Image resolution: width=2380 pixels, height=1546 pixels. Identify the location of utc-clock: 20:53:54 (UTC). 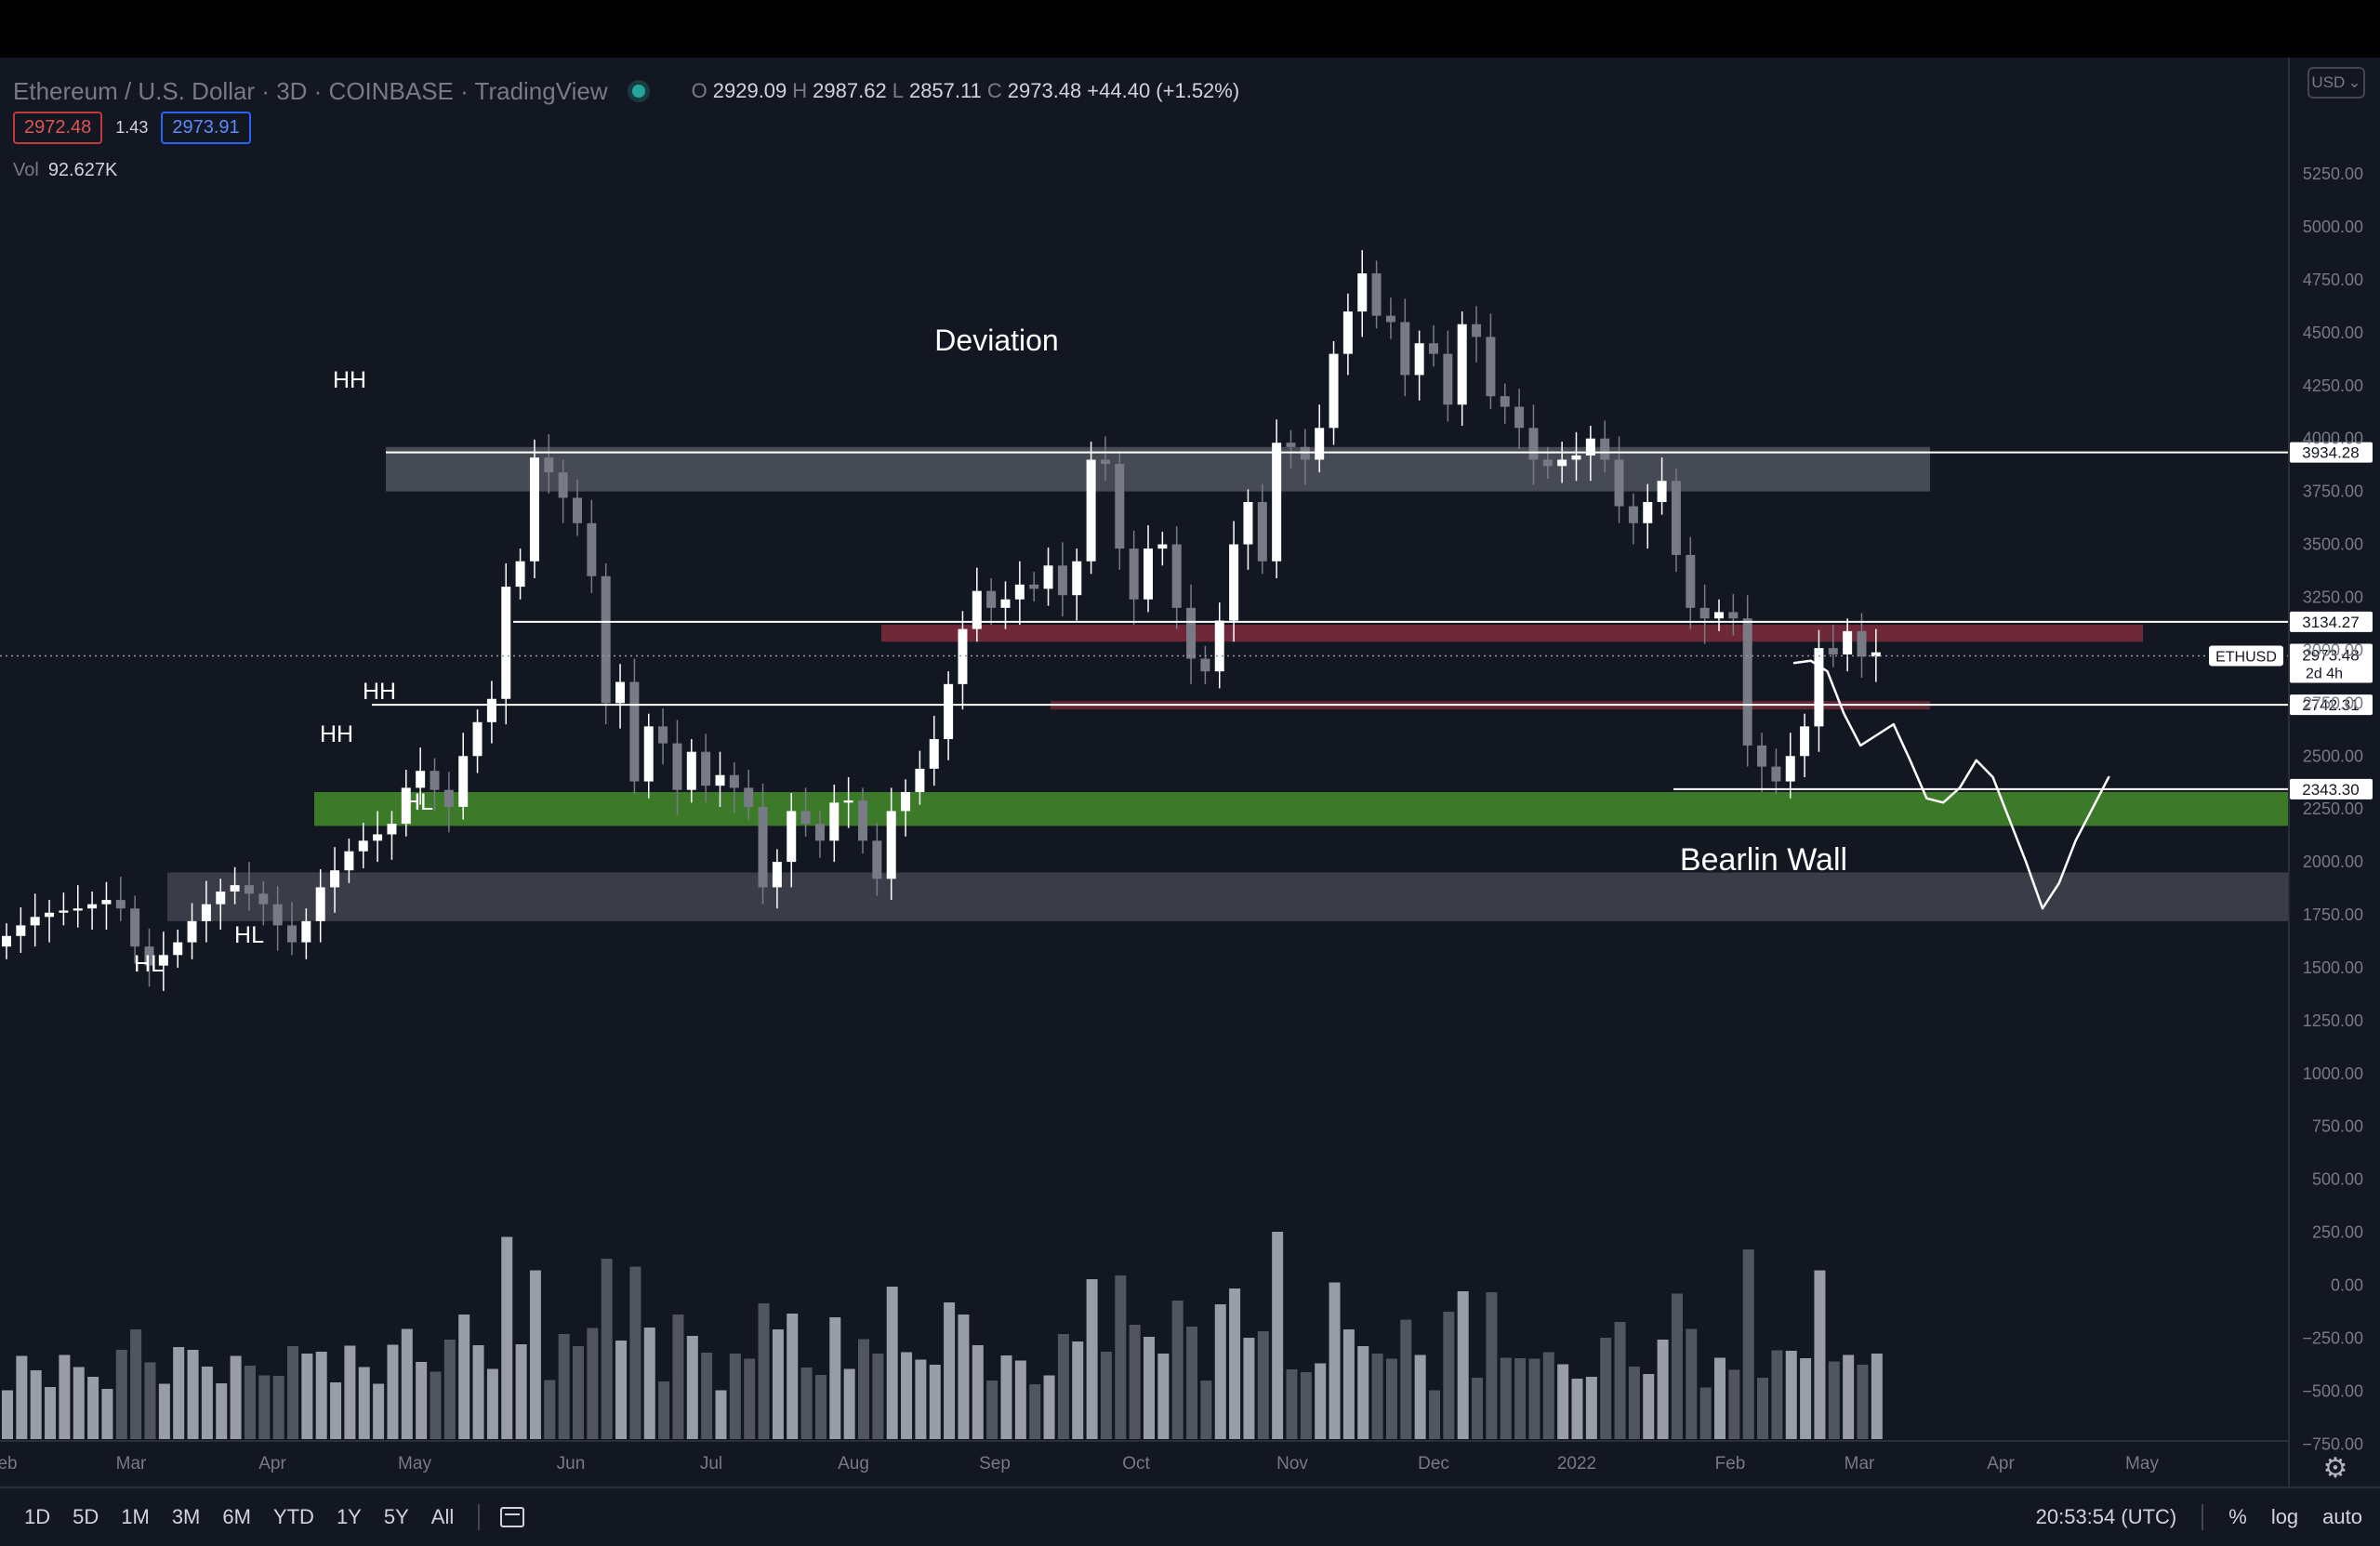
(2106, 1516).